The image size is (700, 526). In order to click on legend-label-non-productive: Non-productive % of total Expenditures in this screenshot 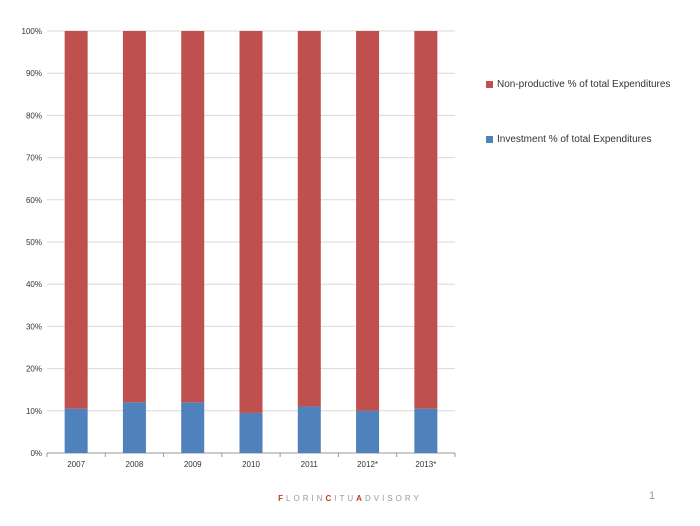, I will do `click(584, 84)`.